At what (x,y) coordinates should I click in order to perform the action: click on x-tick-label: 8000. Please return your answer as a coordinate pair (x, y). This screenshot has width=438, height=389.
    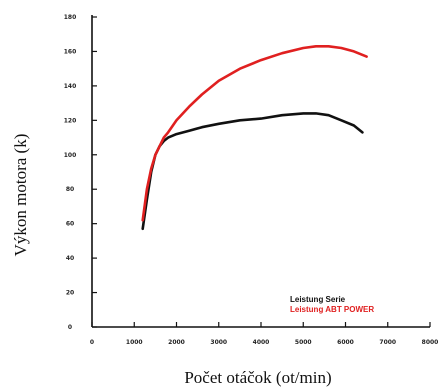
    Looking at the image, I should click on (430, 342).